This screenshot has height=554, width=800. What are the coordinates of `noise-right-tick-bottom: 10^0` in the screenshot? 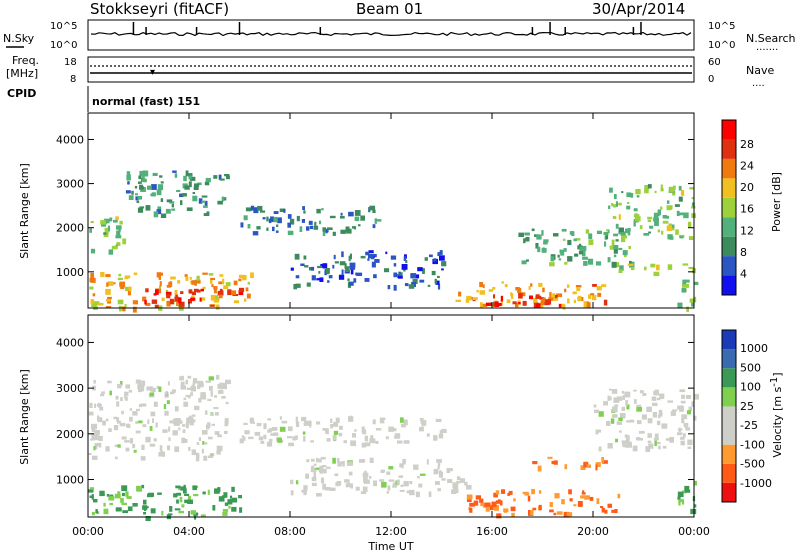 It's located at (721, 45).